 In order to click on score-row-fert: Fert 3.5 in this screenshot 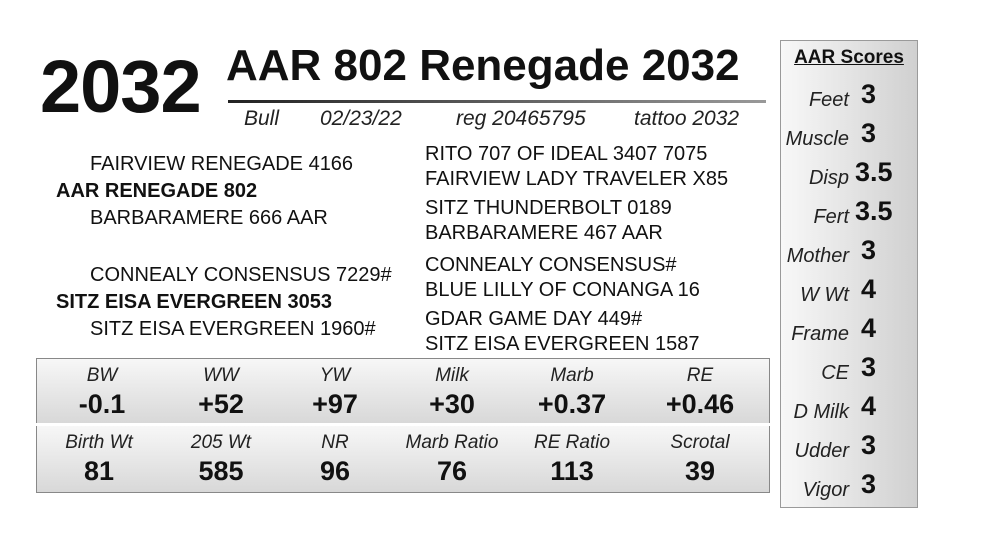, I will do `click(849, 213)`.